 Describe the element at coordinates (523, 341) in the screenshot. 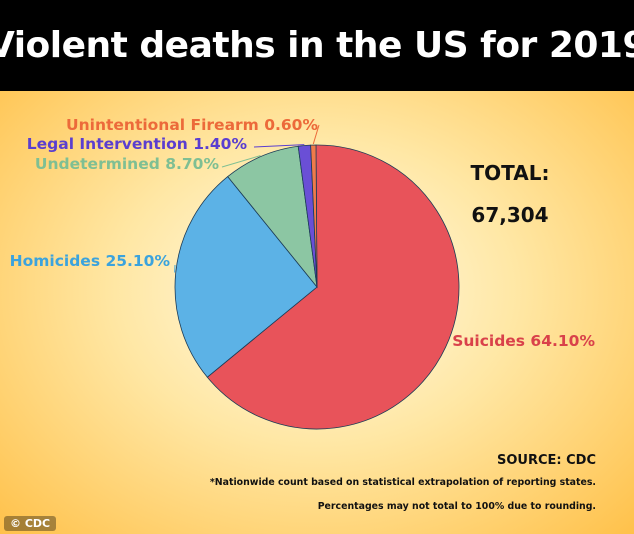

I see `label-suicides: Suicides 64.10%` at that location.